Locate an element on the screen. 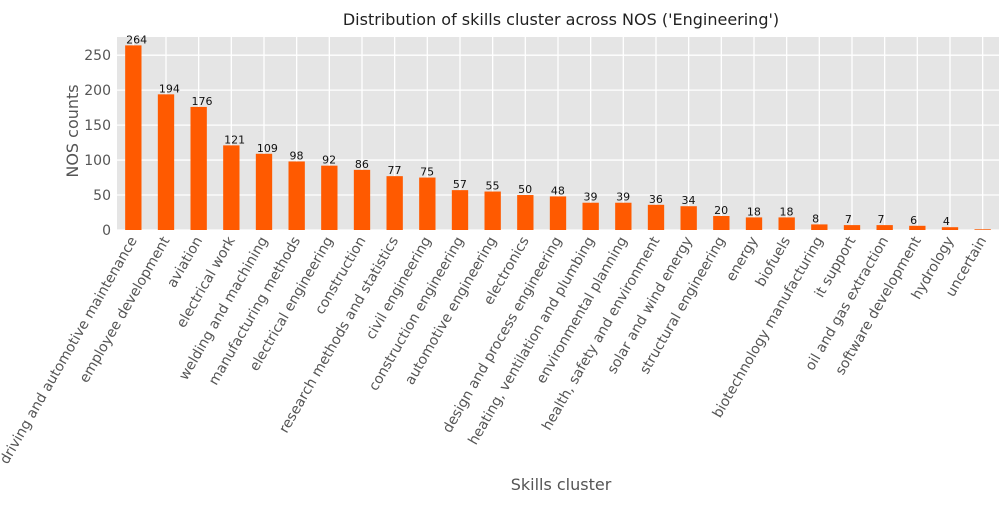 This screenshot has width=1008, height=508. bar-value-label: 92 is located at coordinates (329, 160).